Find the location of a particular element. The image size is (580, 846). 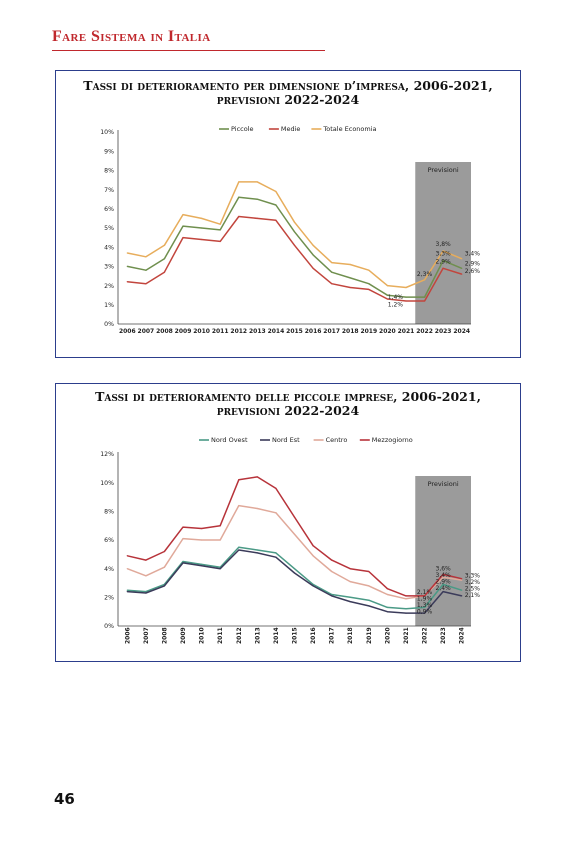

x-tick-label: 2009 is located at coordinates (183, 331).